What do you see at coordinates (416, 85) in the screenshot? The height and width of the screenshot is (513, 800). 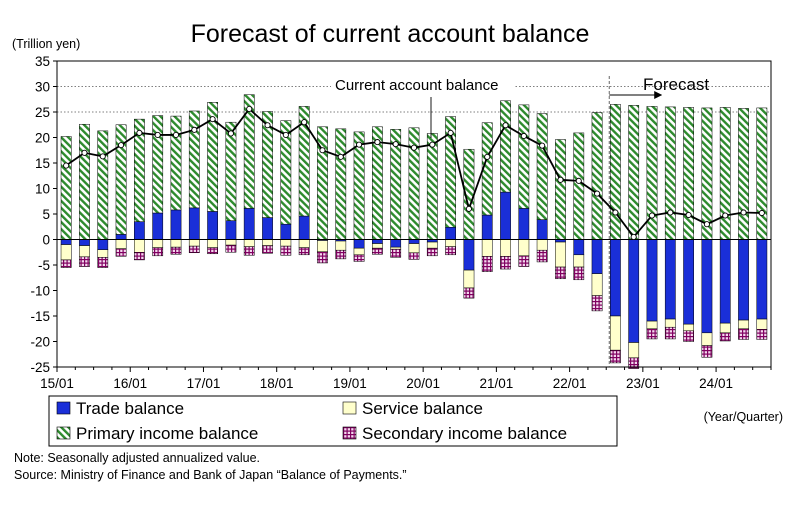 I see `line-label: Current account balance` at bounding box center [416, 85].